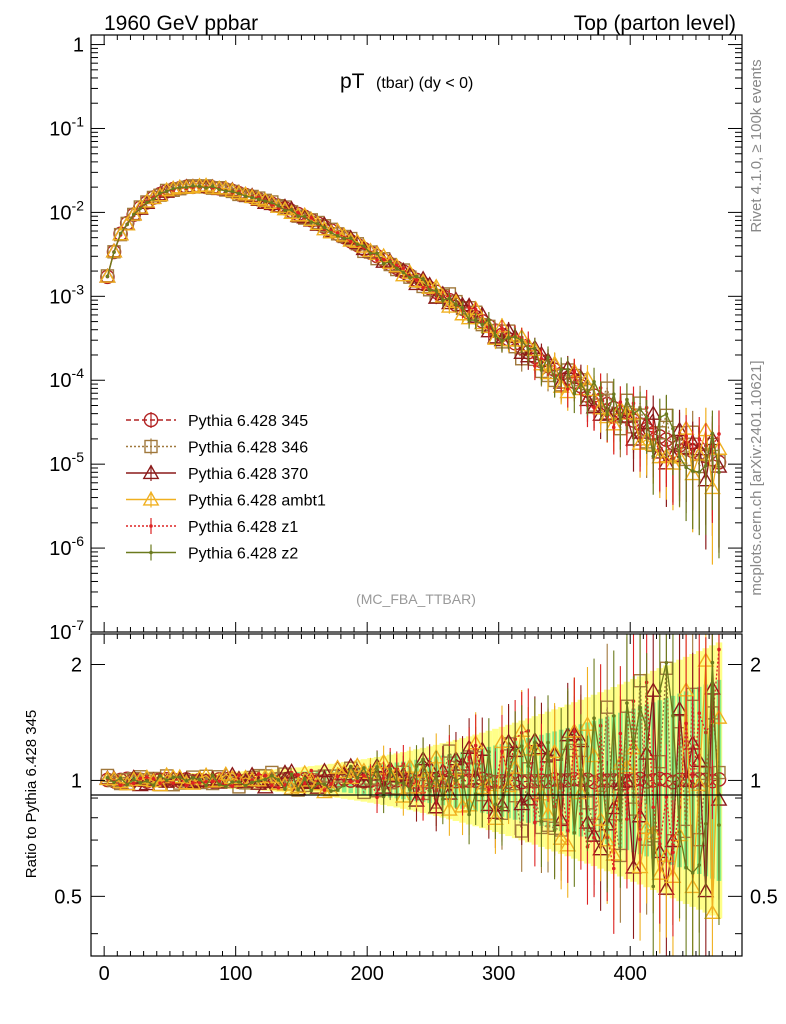  What do you see at coordinates (68, 897) in the screenshot?
I see `ratio-y-label-left: 0.5` at bounding box center [68, 897].